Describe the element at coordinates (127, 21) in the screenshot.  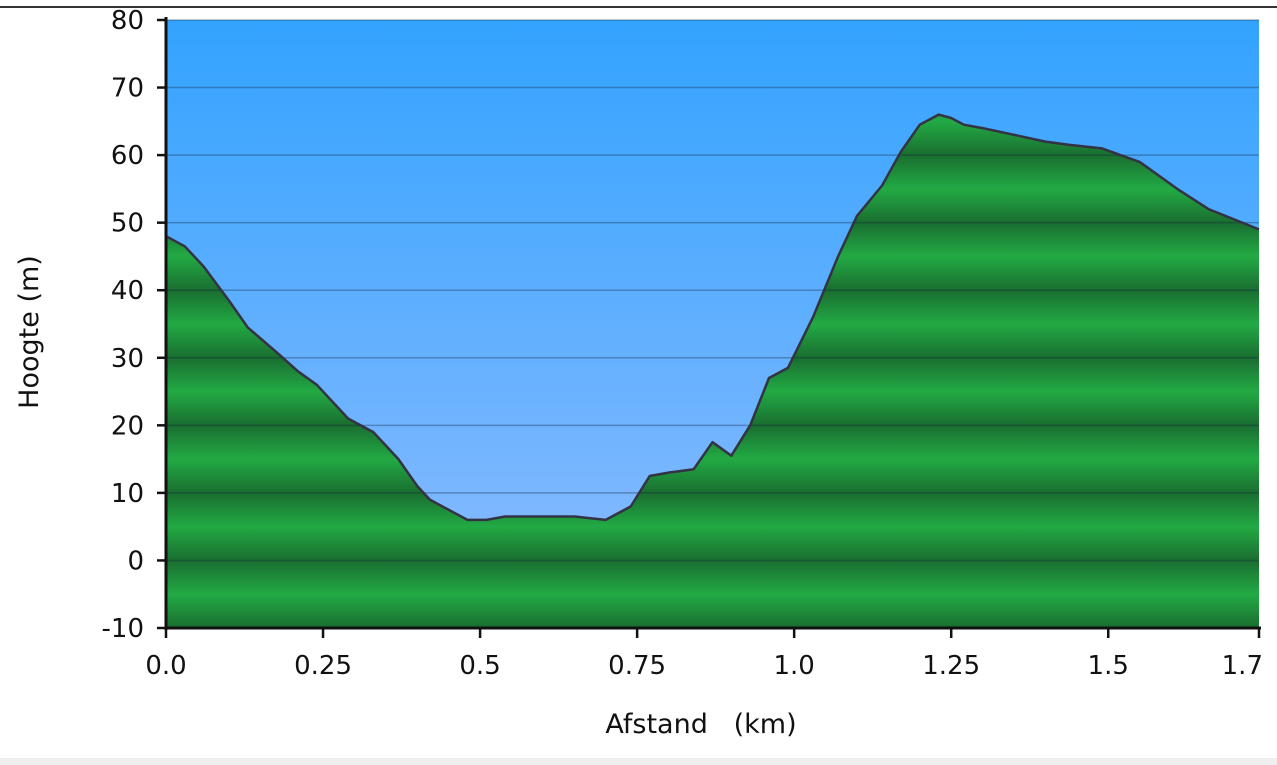
I see `y-tick-label: 80` at that location.